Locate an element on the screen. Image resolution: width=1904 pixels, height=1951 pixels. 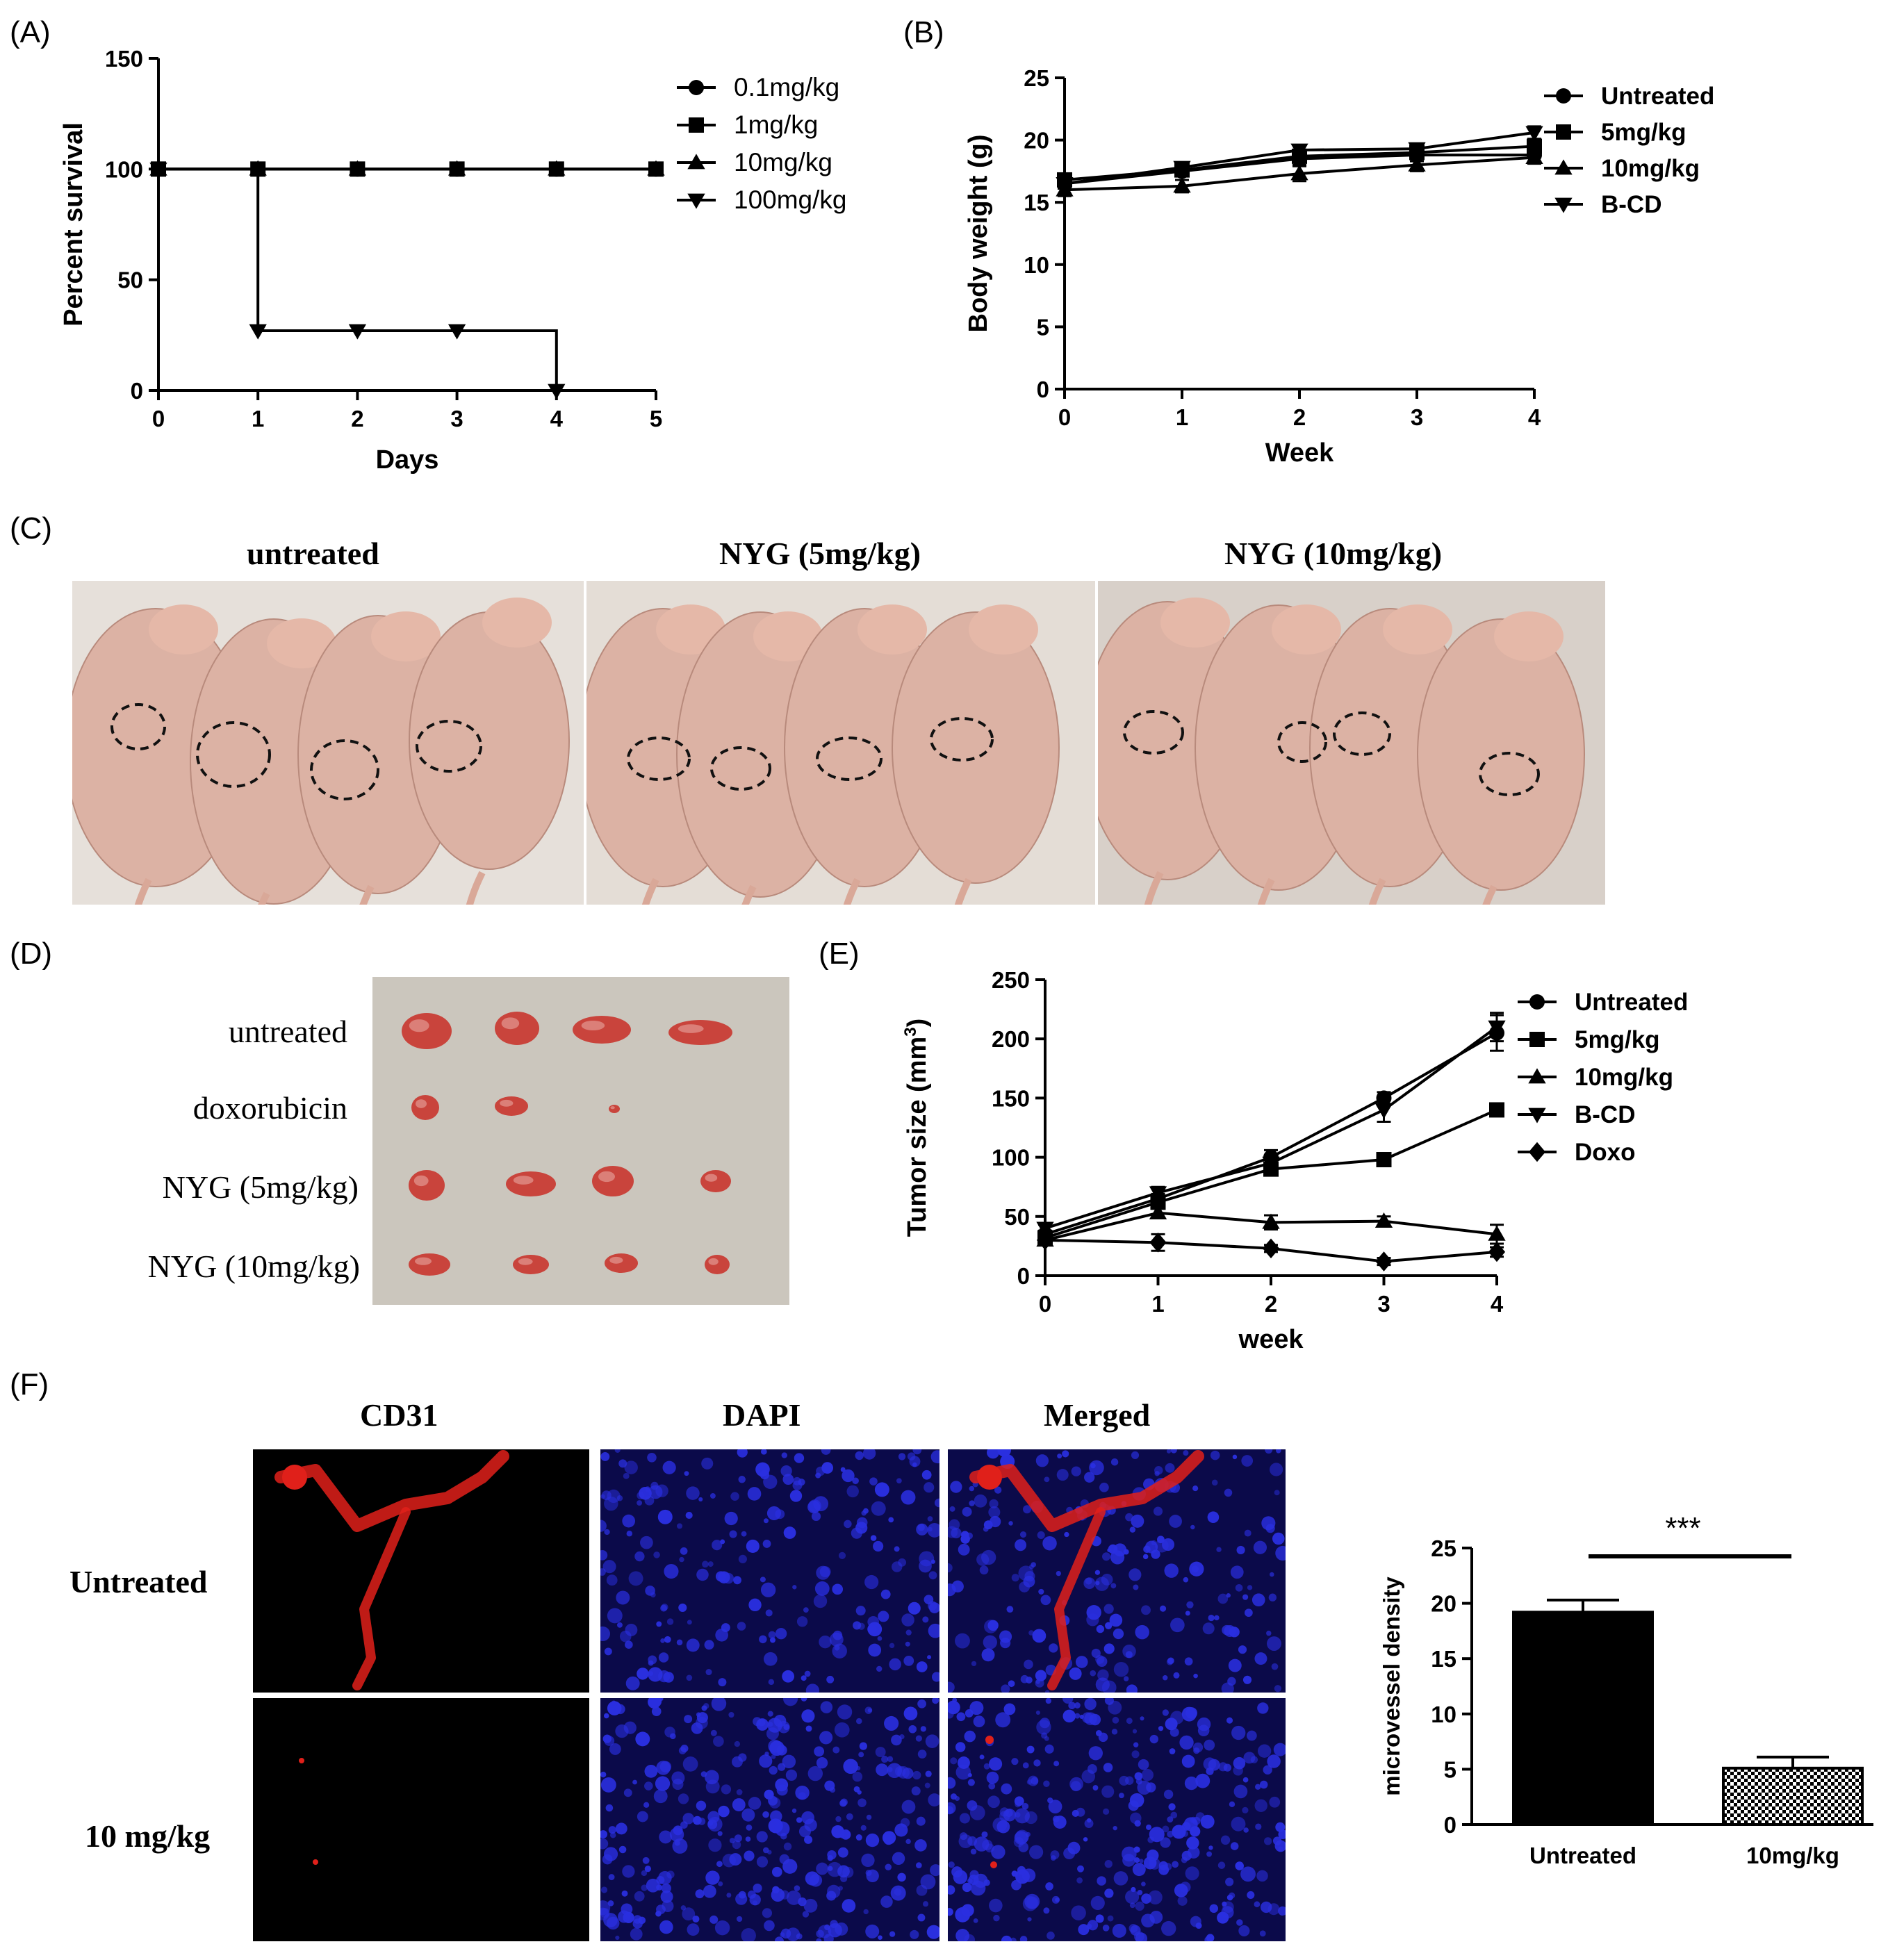
micro-cd31-untreated is located at coordinates (421, 1571).